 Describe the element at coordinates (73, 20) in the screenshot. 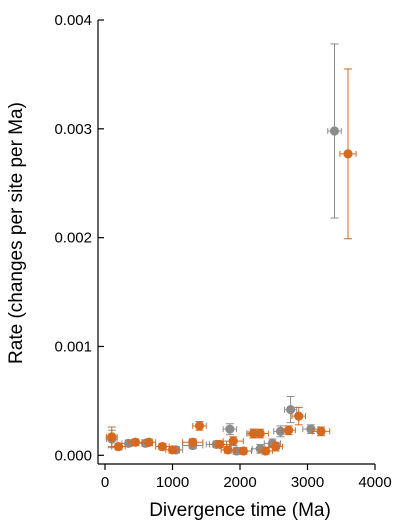

I see `y-tick-label: 0.004` at that location.